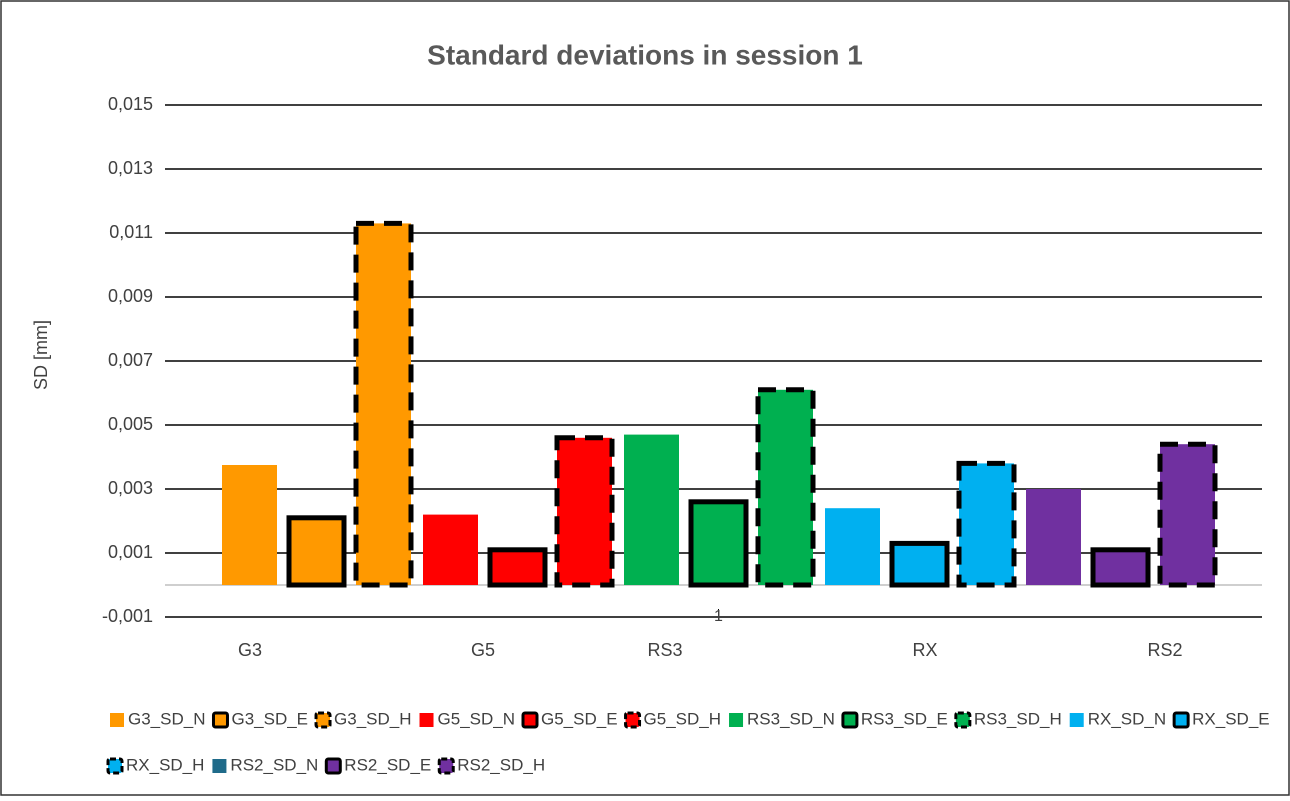 This screenshot has height=801, width=1290. Describe the element at coordinates (579, 718) in the screenshot. I see `legend-label: G5_SD_E` at that location.